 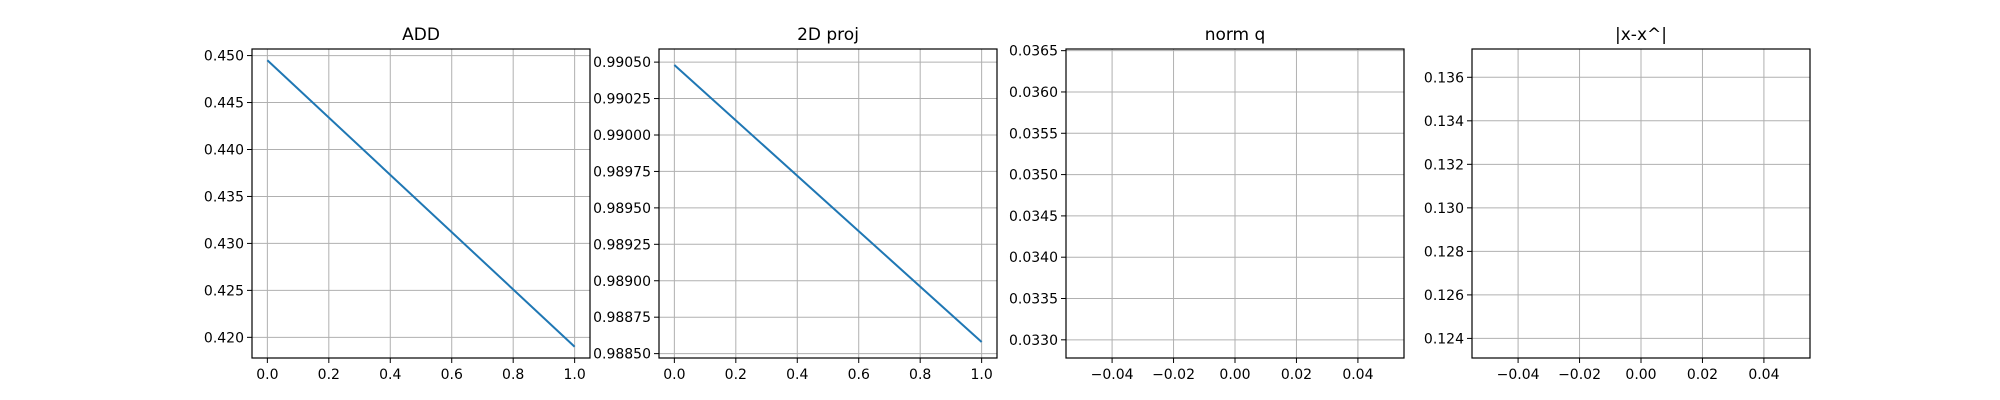 I want to click on y-tick-label: 0.0345, so click(x=1033, y=217).